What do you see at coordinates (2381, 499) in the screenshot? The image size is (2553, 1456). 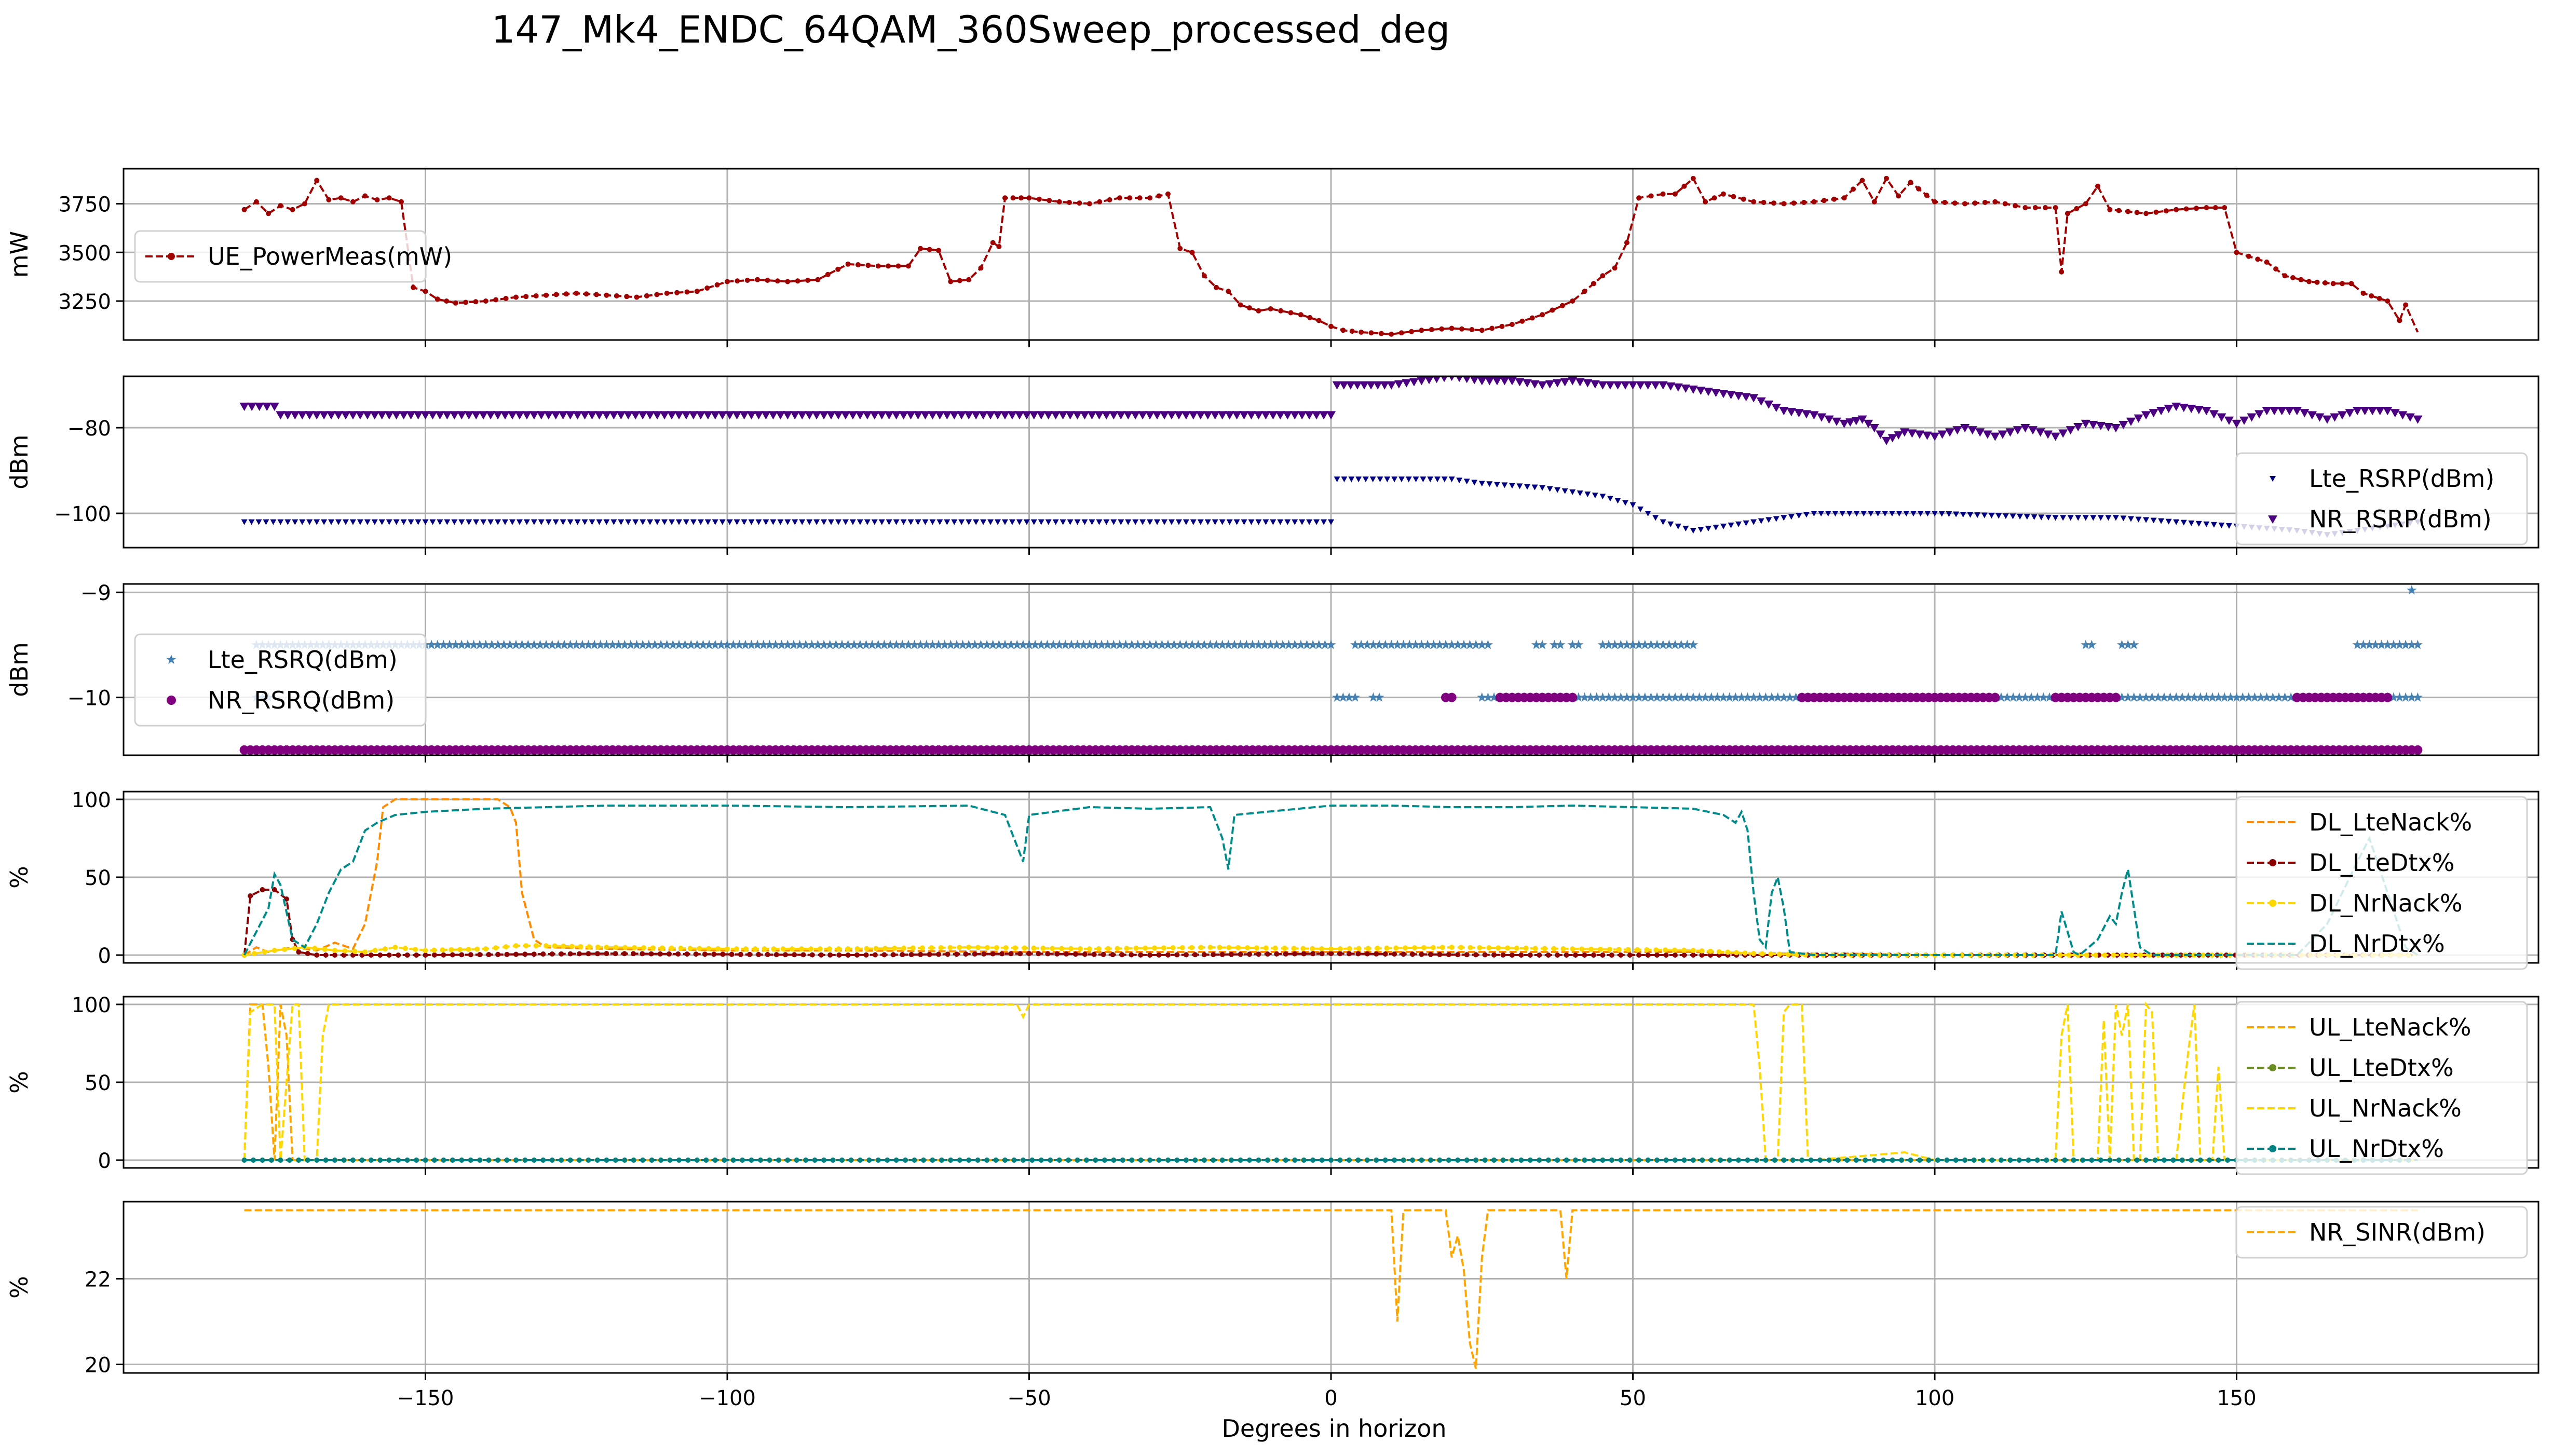 I see `legend: Lte_RSRP(dBm)NR_RSRP(dBm)` at bounding box center [2381, 499].